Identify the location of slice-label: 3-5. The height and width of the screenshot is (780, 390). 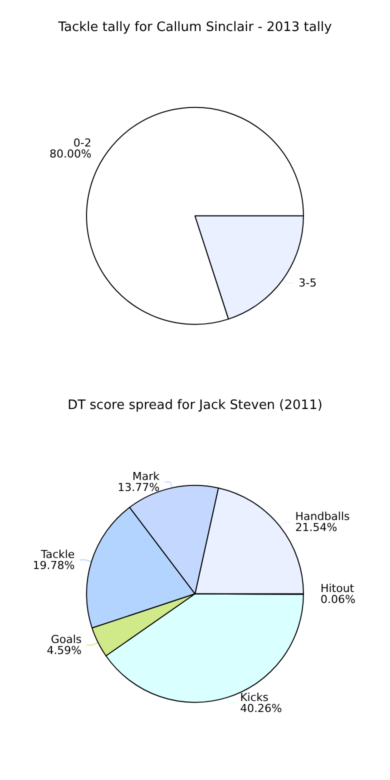
(307, 283).